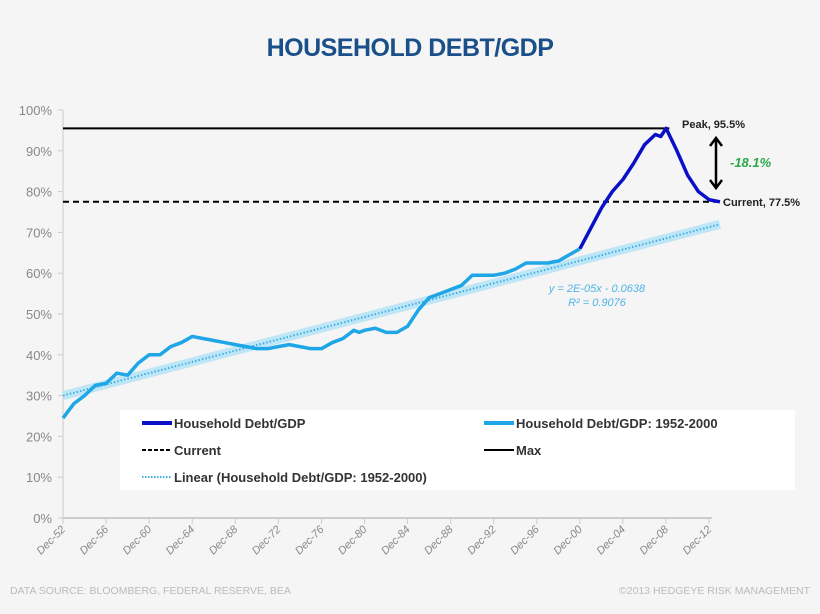 Image resolution: width=820 pixels, height=614 pixels. I want to click on y-tick-label: 90%, so click(39, 151).